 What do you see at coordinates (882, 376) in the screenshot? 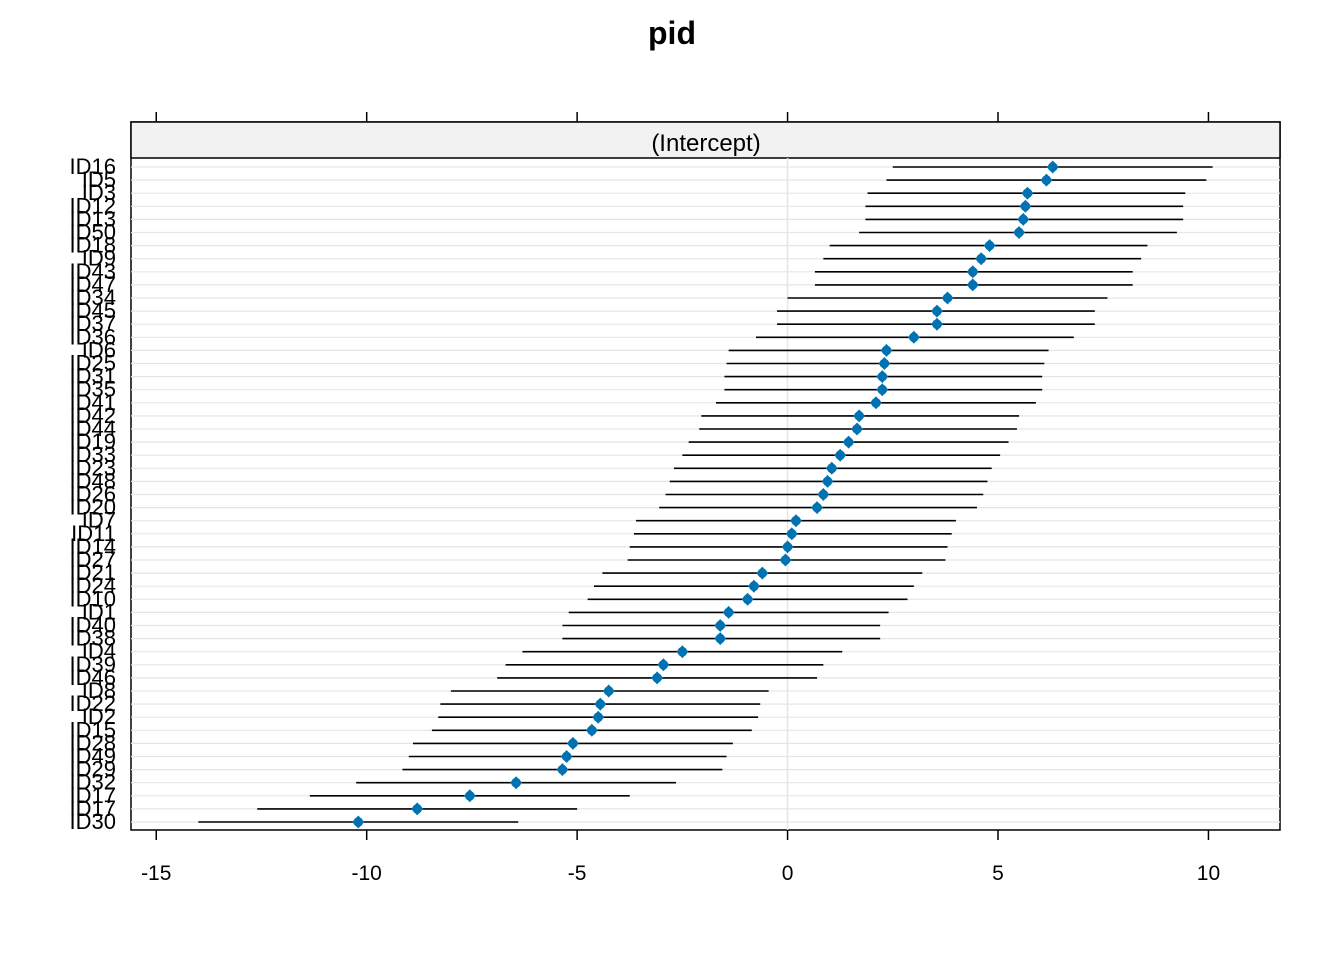
I see `point-core-id31` at bounding box center [882, 376].